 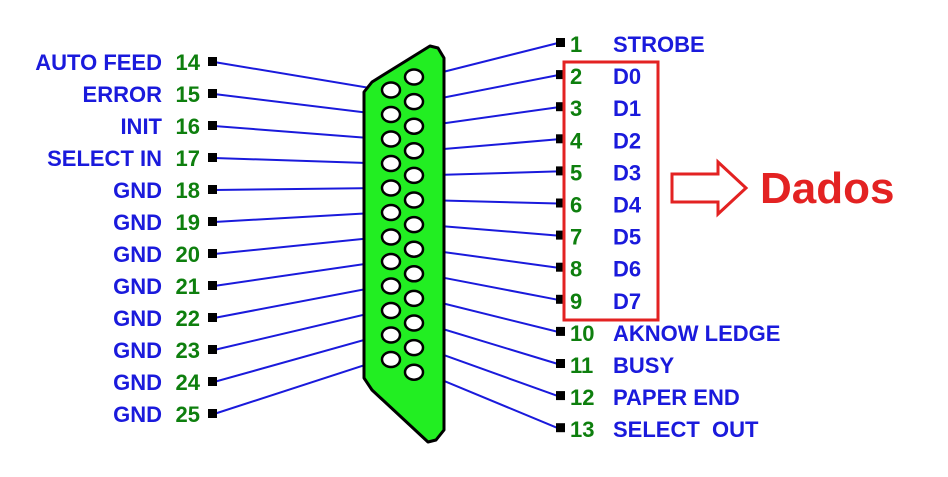 I want to click on pin-name-13: SELECT OUT, so click(x=686, y=429).